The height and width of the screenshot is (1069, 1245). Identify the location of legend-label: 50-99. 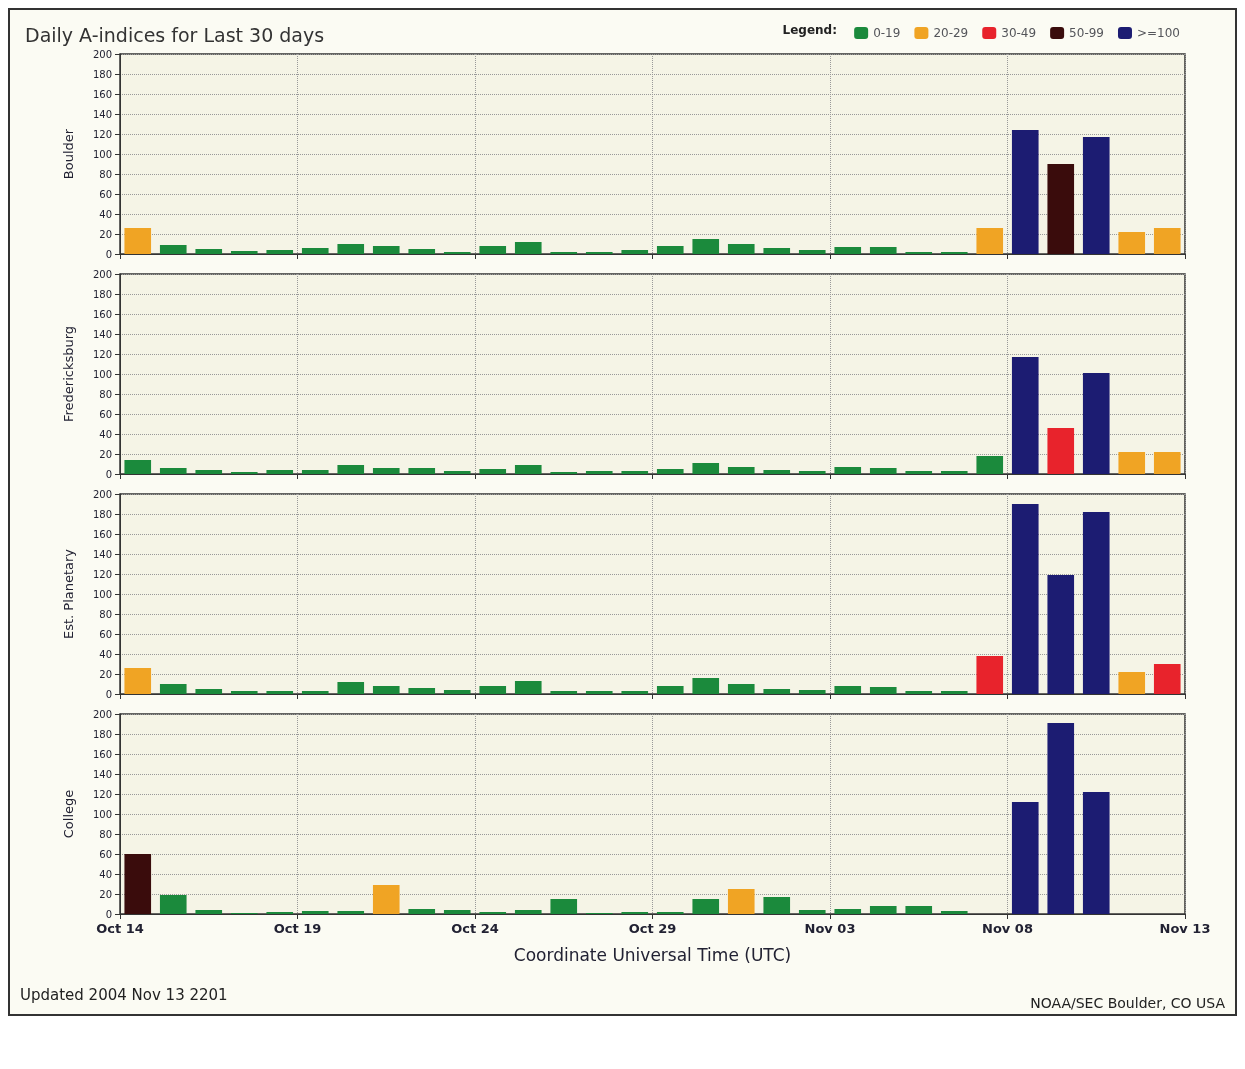
(1086, 33).